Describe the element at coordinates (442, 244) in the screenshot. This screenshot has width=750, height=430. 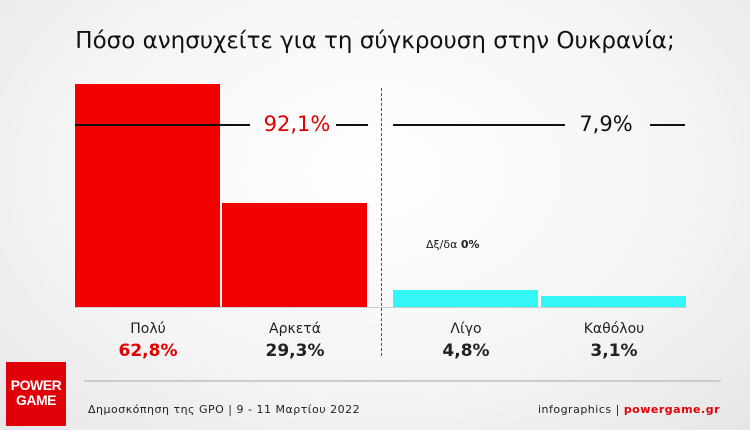
I see `dont-know-text: Δξ/δα` at that location.